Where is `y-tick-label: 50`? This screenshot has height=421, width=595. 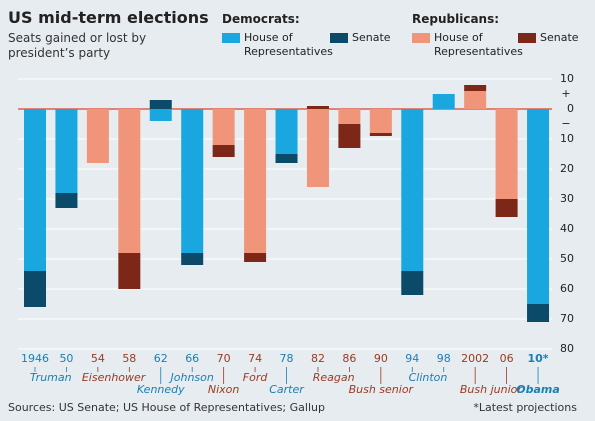 y-tick-label: 50 is located at coordinates (567, 258).